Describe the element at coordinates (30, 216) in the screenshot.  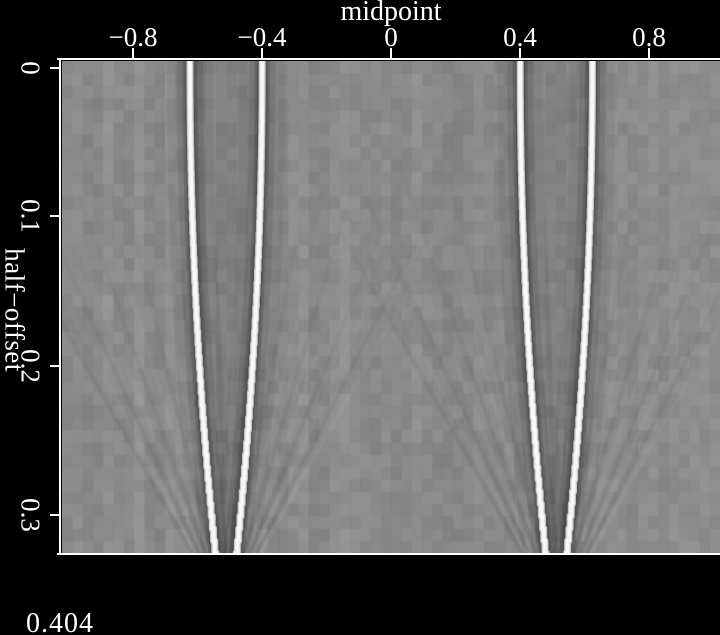
I see `y-tick-label: 0.1` at that location.